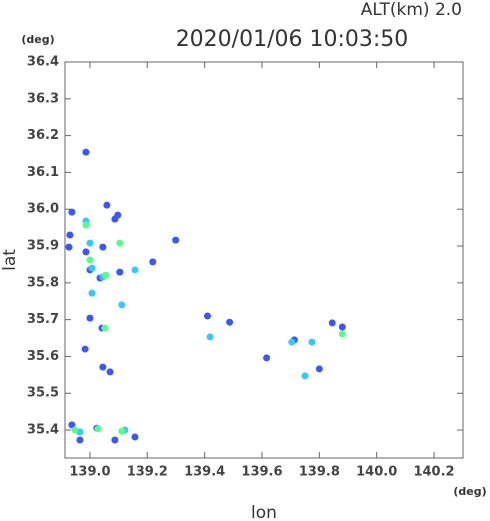 This screenshot has height=521, width=490. What do you see at coordinates (37, 39) in the screenshot?
I see `y-unit: (deg)` at bounding box center [37, 39].